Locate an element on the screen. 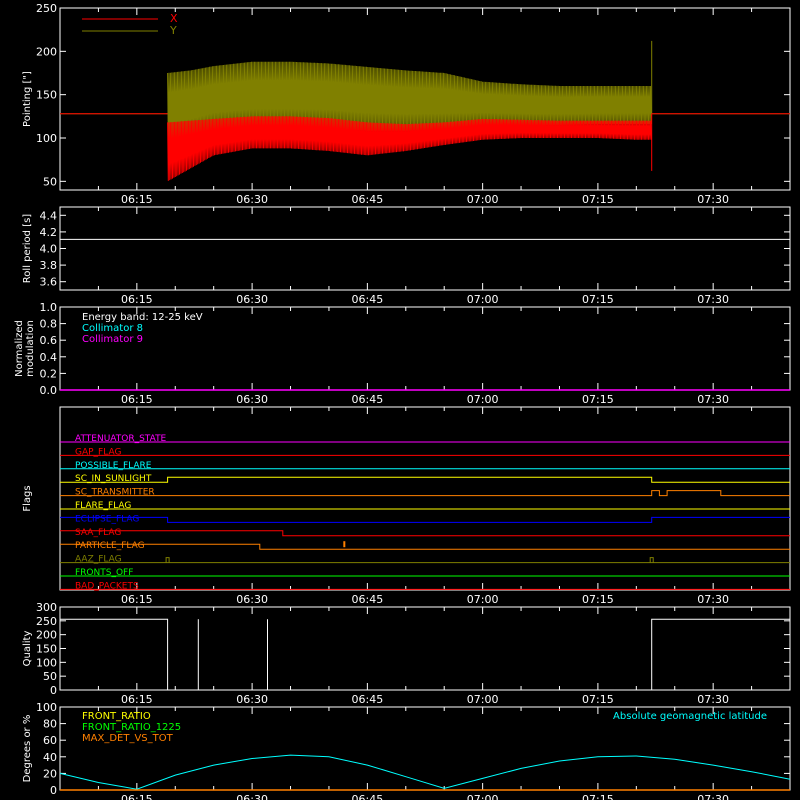  y-tick-label: 3.6 is located at coordinates (49, 282).